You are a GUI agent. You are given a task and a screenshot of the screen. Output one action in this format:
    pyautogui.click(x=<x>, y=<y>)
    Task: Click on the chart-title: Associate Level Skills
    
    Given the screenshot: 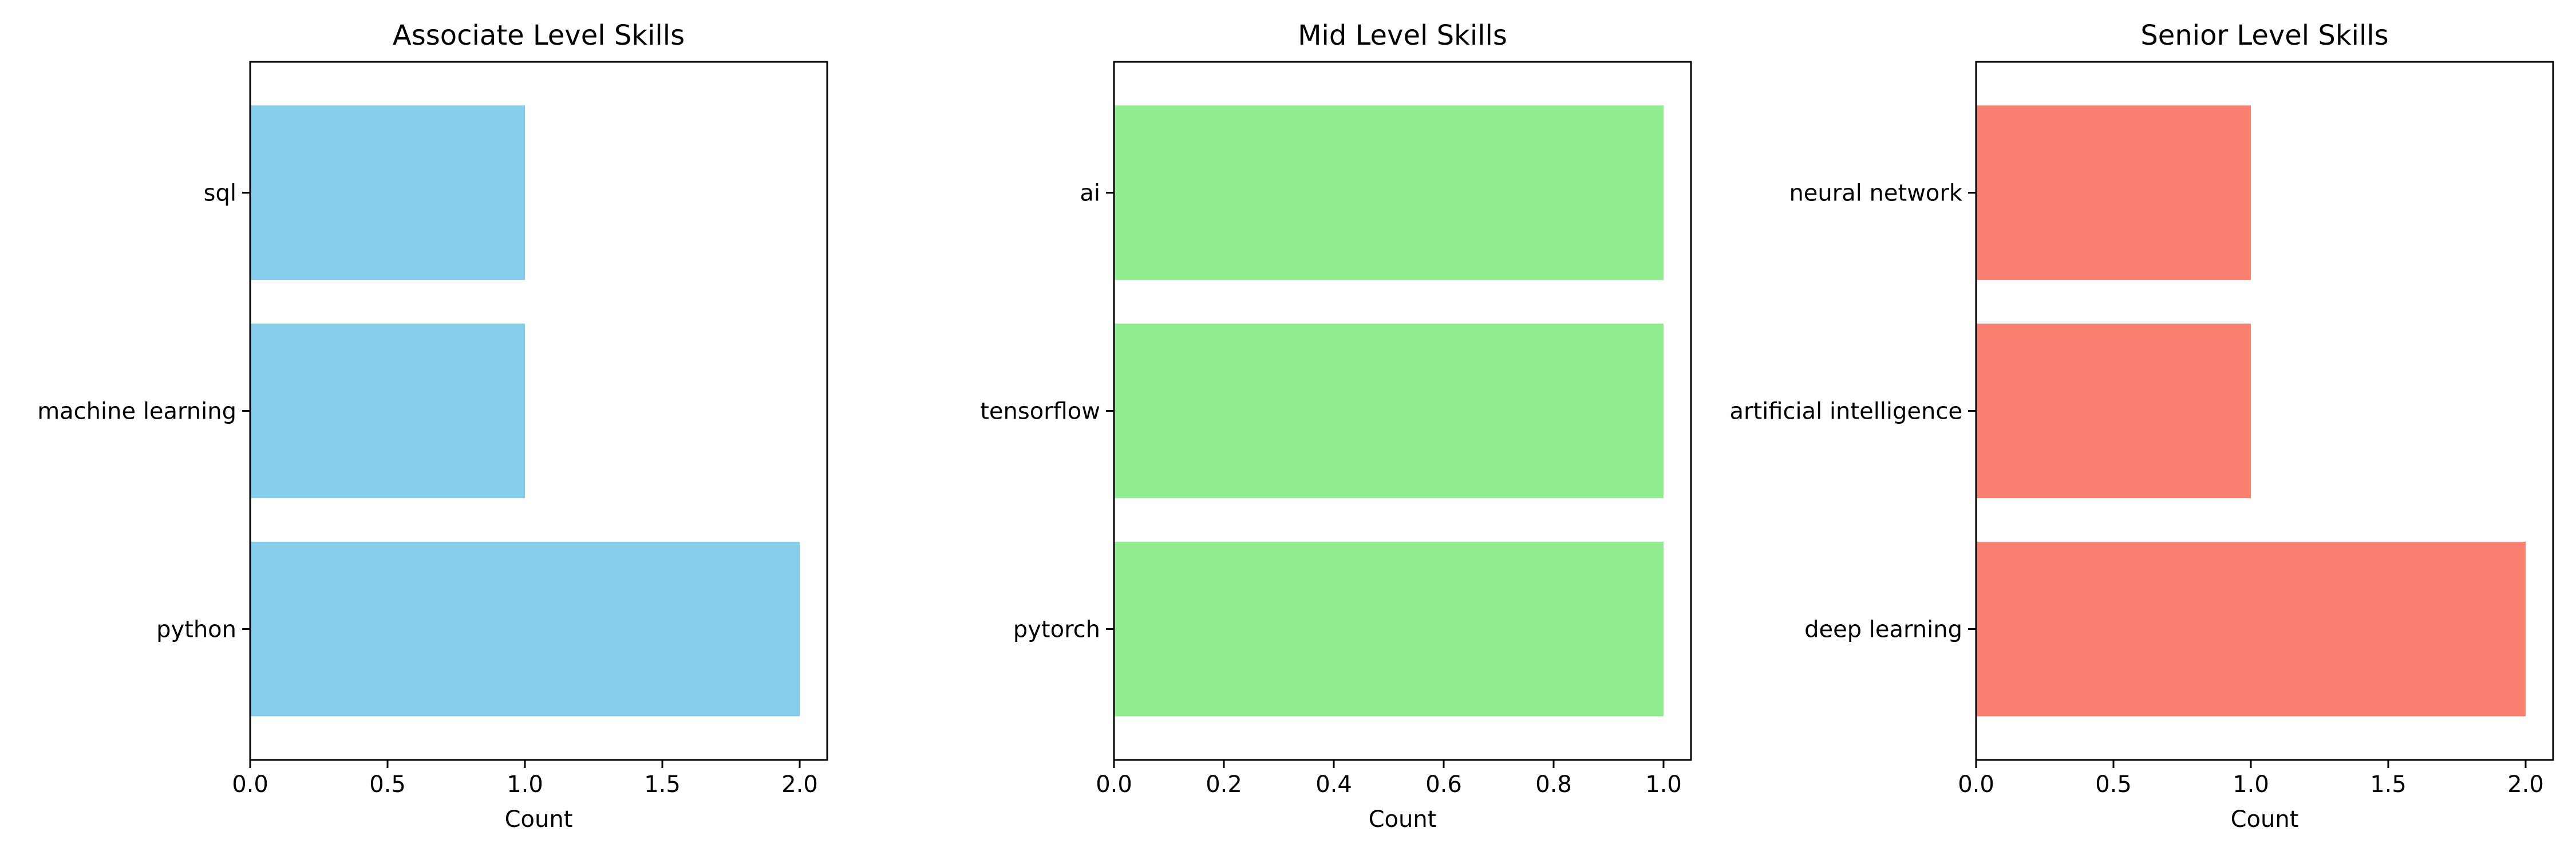 What is the action you would take?
    pyautogui.click(x=539, y=35)
    